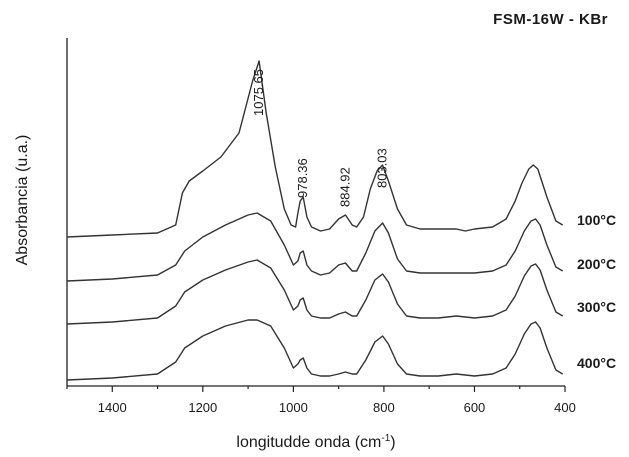  What do you see at coordinates (320, 138) in the screenshot?
I see `peak-labels: 1075.65 978.36 884.92 803.03` at bounding box center [320, 138].